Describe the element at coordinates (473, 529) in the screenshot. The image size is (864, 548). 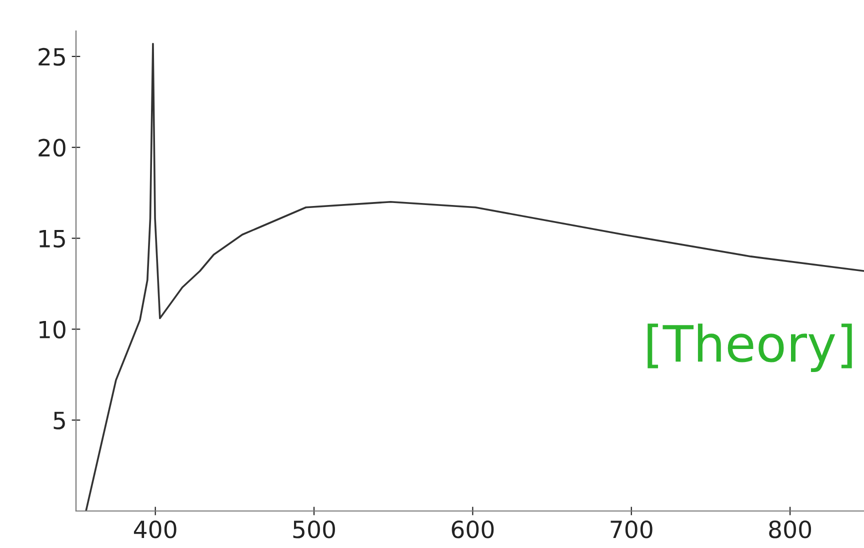
I see `x-tick-label: 600` at that location.